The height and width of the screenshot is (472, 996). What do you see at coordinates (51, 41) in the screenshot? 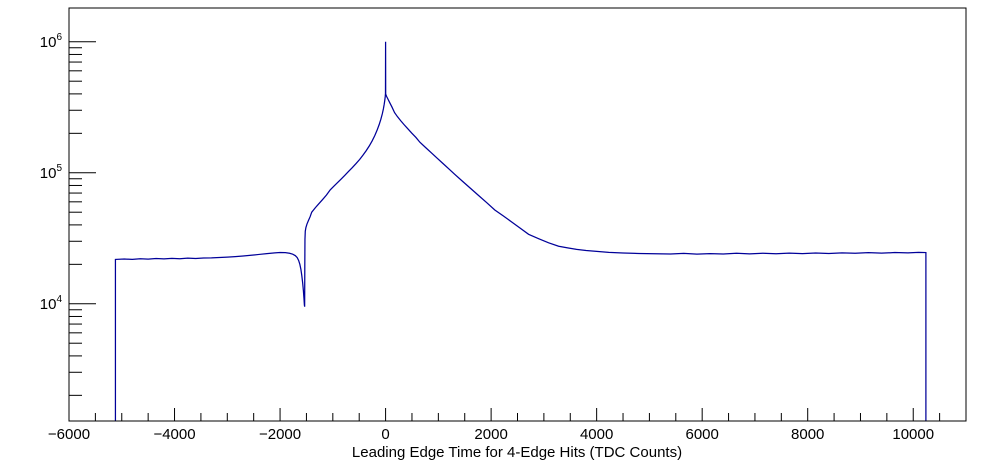
I see `y-tick-label: 10⁶` at bounding box center [51, 41].